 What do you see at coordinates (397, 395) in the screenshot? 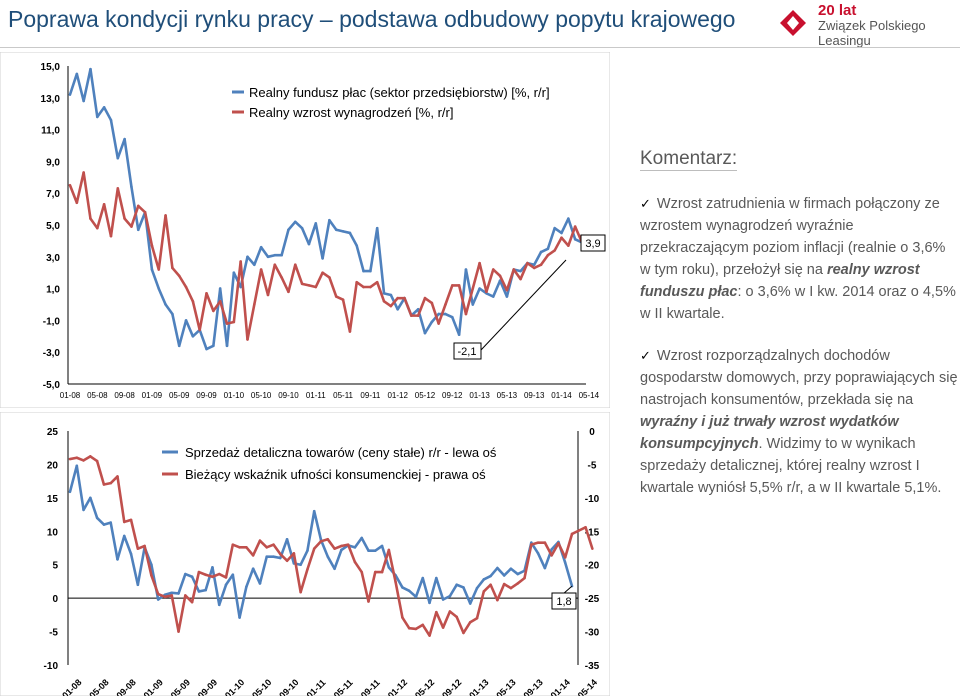
I see `x-tick-label: 01-12` at bounding box center [397, 395].